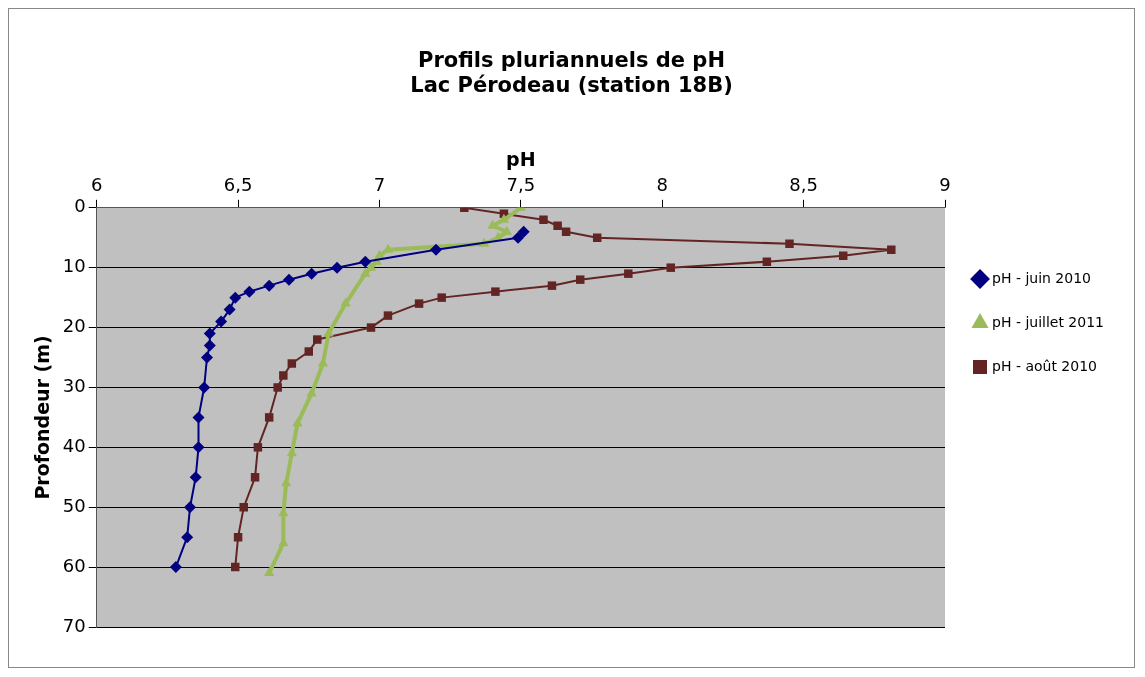 This screenshot has width=1145, height=677. What do you see at coordinates (1041, 277) in the screenshot?
I see `legend-label: pH - juin 2010` at bounding box center [1041, 277].